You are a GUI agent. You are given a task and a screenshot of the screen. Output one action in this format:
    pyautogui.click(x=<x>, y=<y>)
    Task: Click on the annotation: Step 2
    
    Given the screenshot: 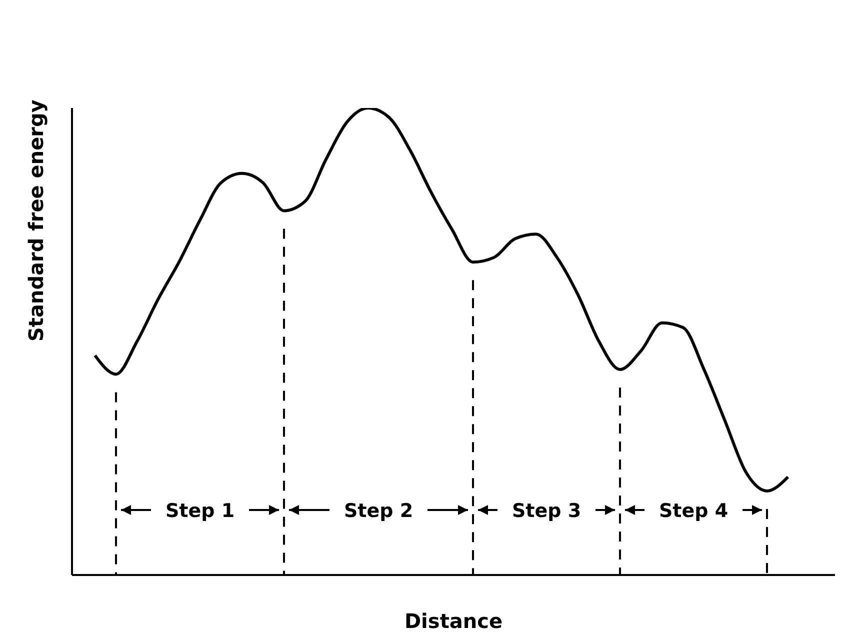 What is the action you would take?
    pyautogui.click(x=379, y=511)
    